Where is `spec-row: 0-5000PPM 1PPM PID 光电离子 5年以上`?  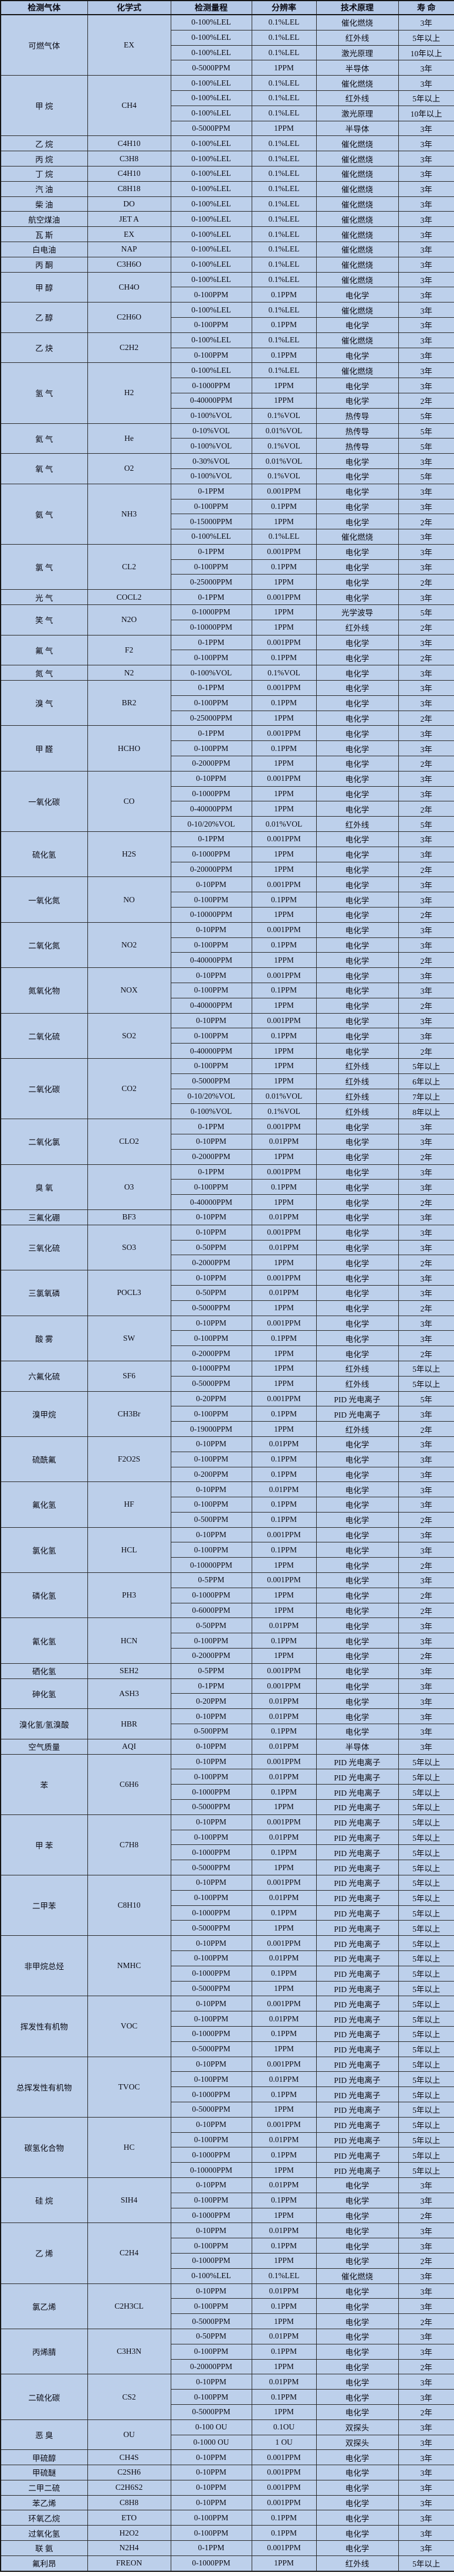
spec-row: 0-5000PPM 1PPM PID 光电离子 5年以上 is located at coordinates (227, 2109).